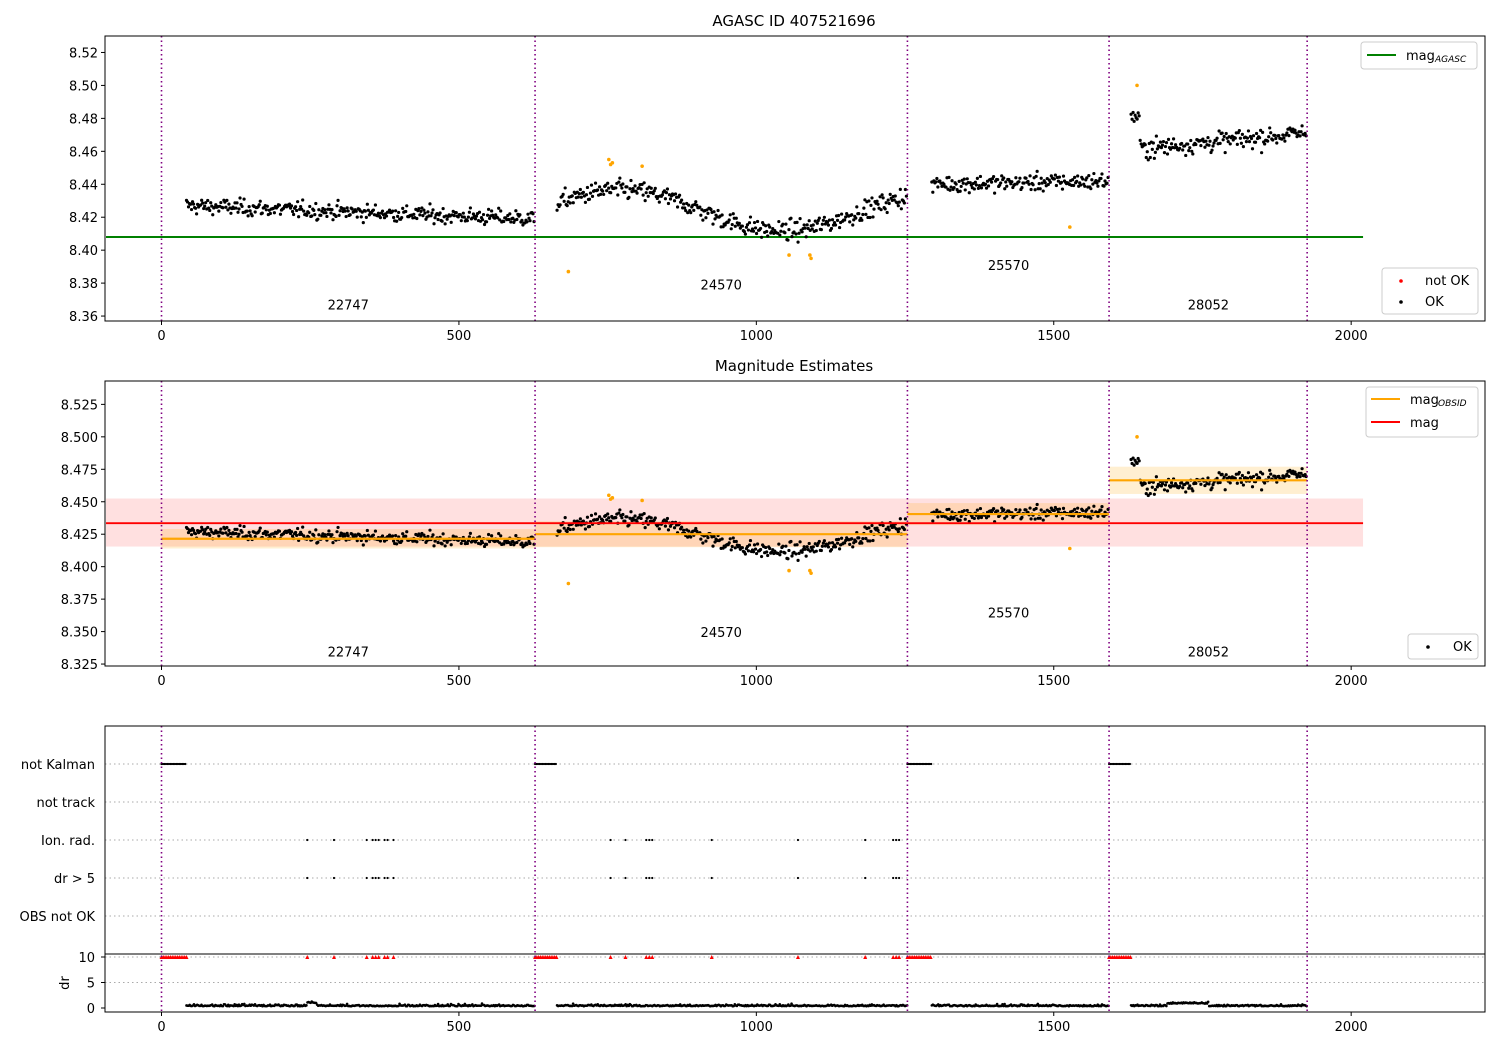  What do you see at coordinates (756, 1027) in the screenshot?
I see `p3-x-tick-label: 1000` at bounding box center [756, 1027].